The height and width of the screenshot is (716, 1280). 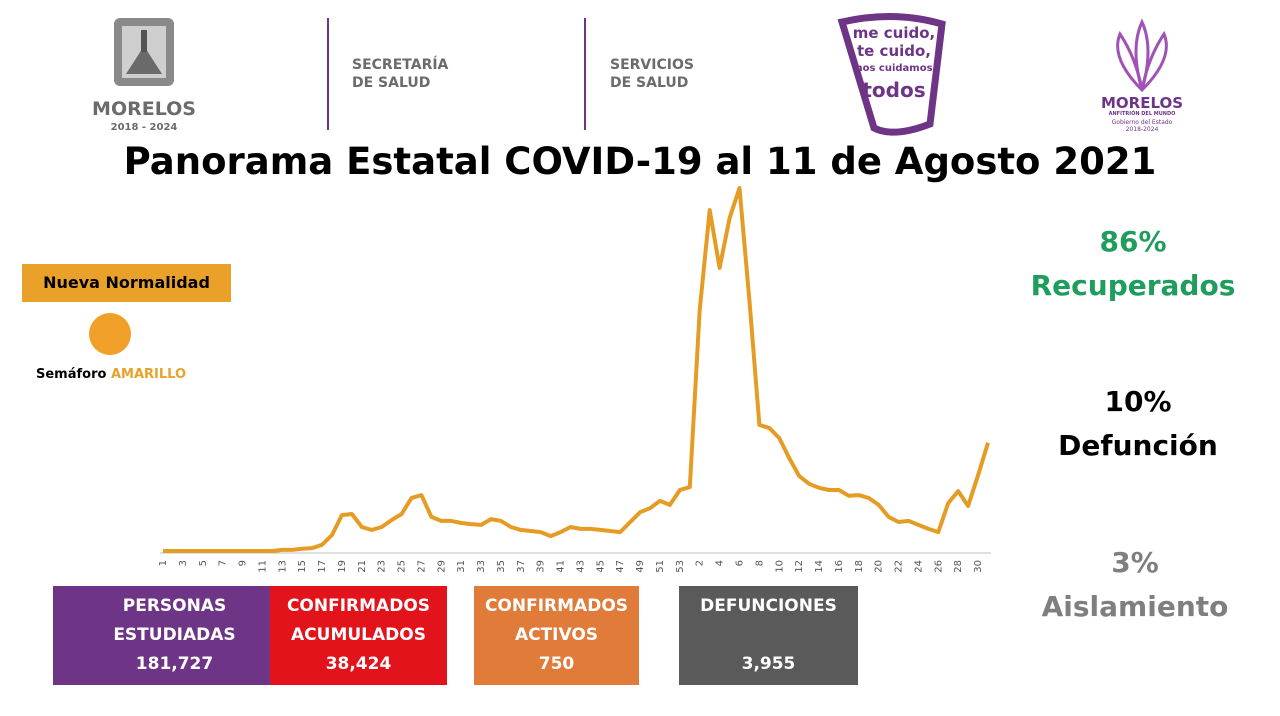 What do you see at coordinates (640, 566) in the screenshot?
I see `x-tick-label: 49` at bounding box center [640, 566].